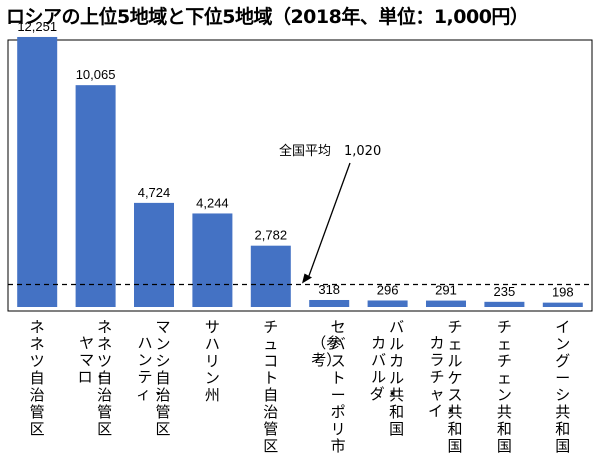 This screenshot has height=473, width=600. Describe the element at coordinates (37, 378) in the screenshot. I see `category-label-0-0: ネネツ自治管区` at that location.